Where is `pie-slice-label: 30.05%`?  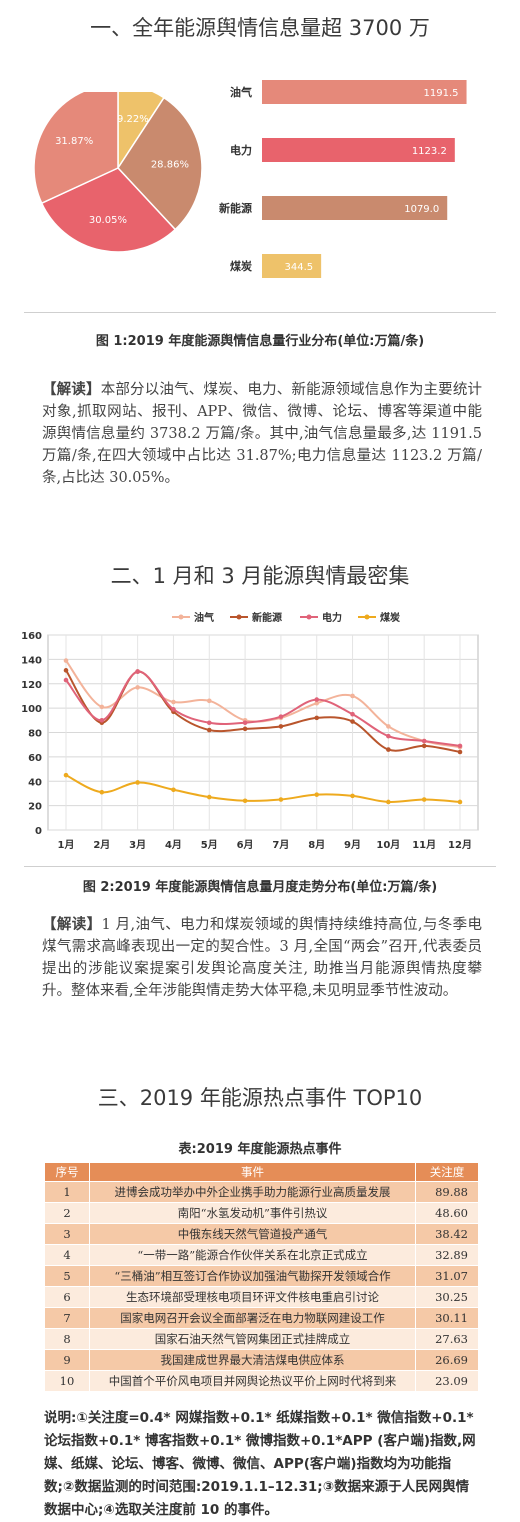
pie-slice-label: 30.05% is located at coordinates (108, 220).